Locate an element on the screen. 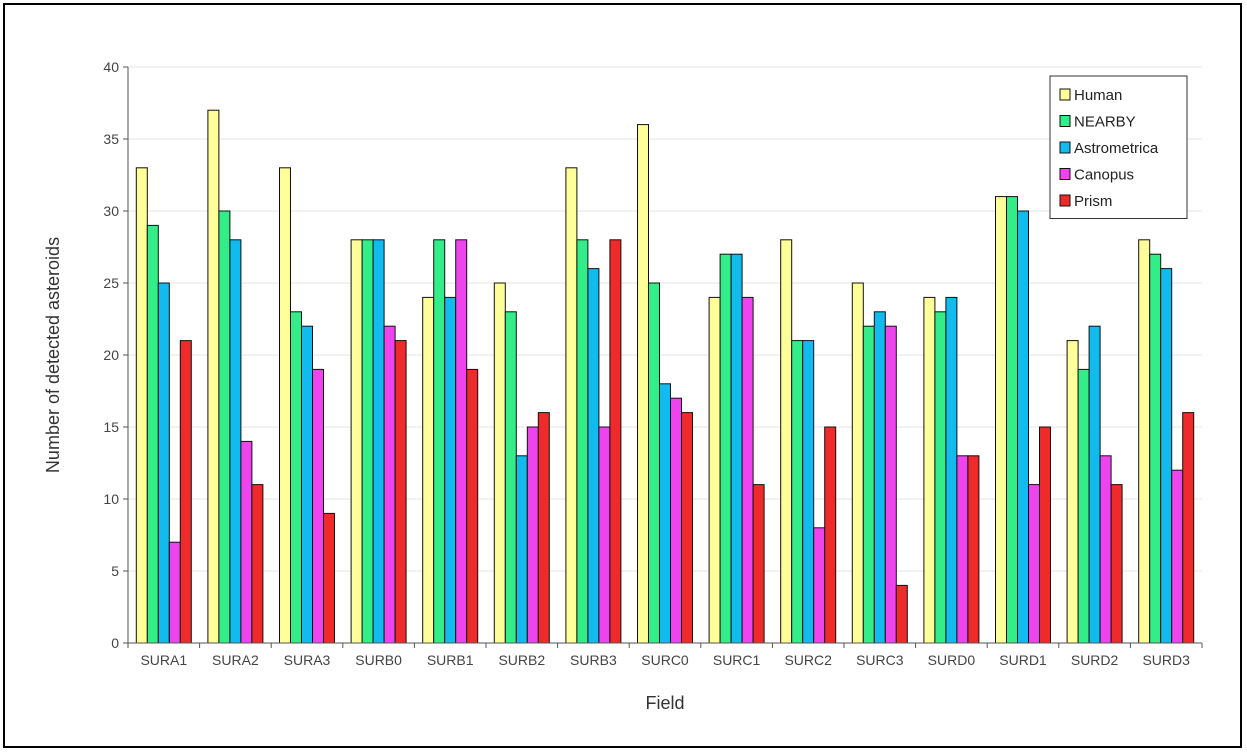  y-axis-title: Number of detected asteroids is located at coordinates (53, 355).